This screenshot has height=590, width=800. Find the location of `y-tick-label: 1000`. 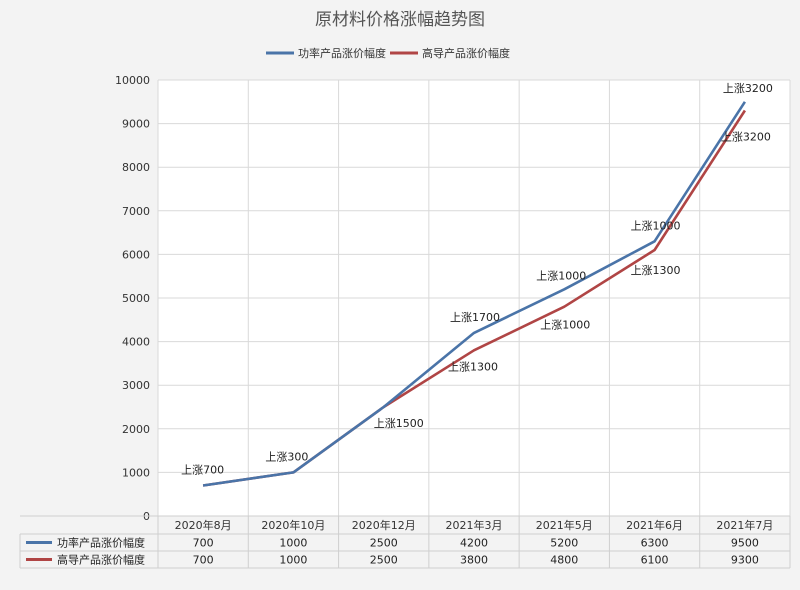

y-tick-label: 1000 is located at coordinates (136, 472).